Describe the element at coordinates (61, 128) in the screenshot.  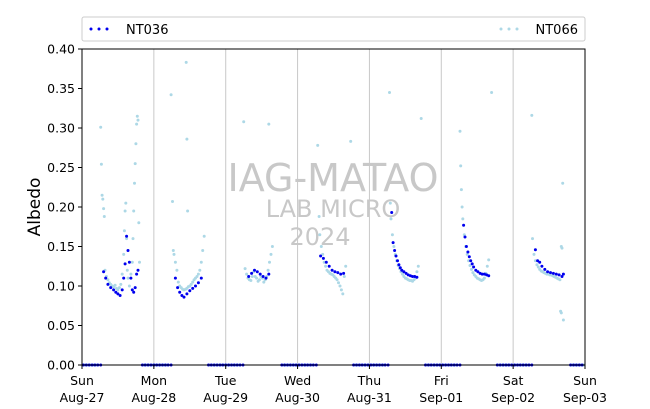
I see `y-tick-label: 0.30` at that location.